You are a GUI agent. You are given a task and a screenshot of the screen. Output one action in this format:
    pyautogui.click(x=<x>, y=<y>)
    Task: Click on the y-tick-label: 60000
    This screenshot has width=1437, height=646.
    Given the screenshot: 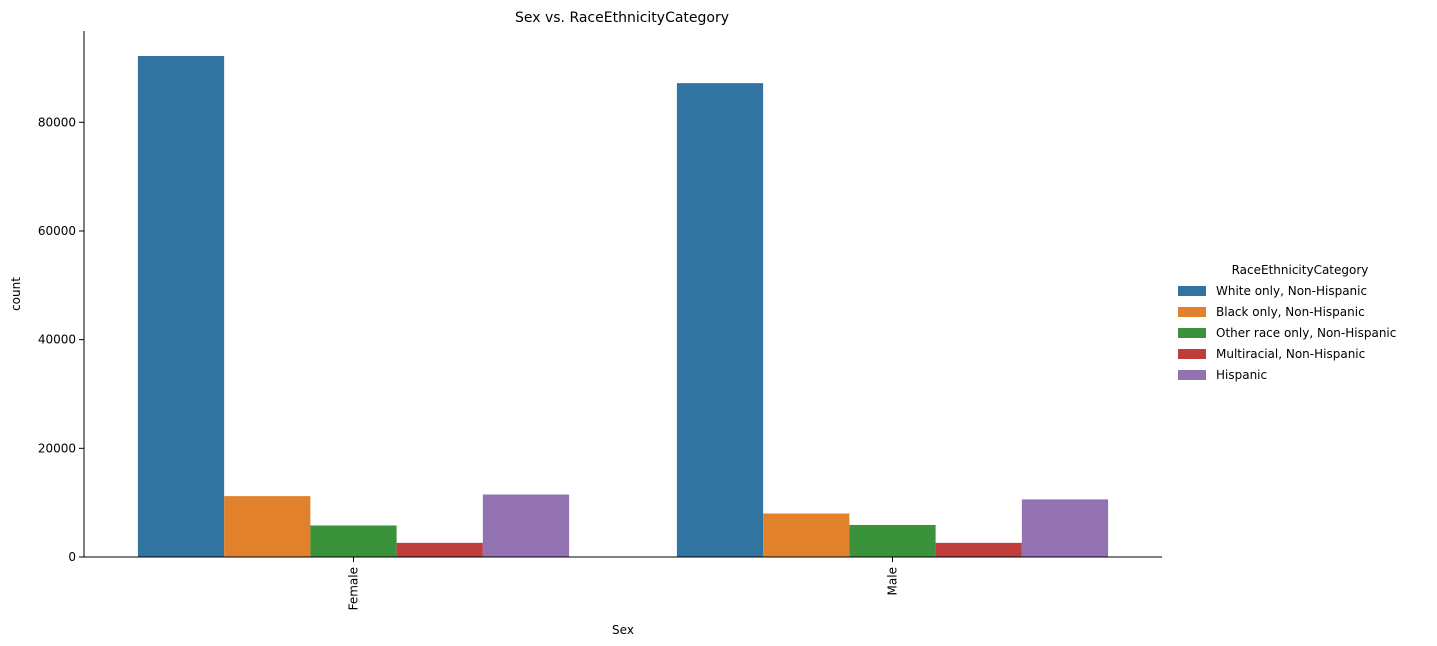 What is the action you would take?
    pyautogui.click(x=57, y=231)
    